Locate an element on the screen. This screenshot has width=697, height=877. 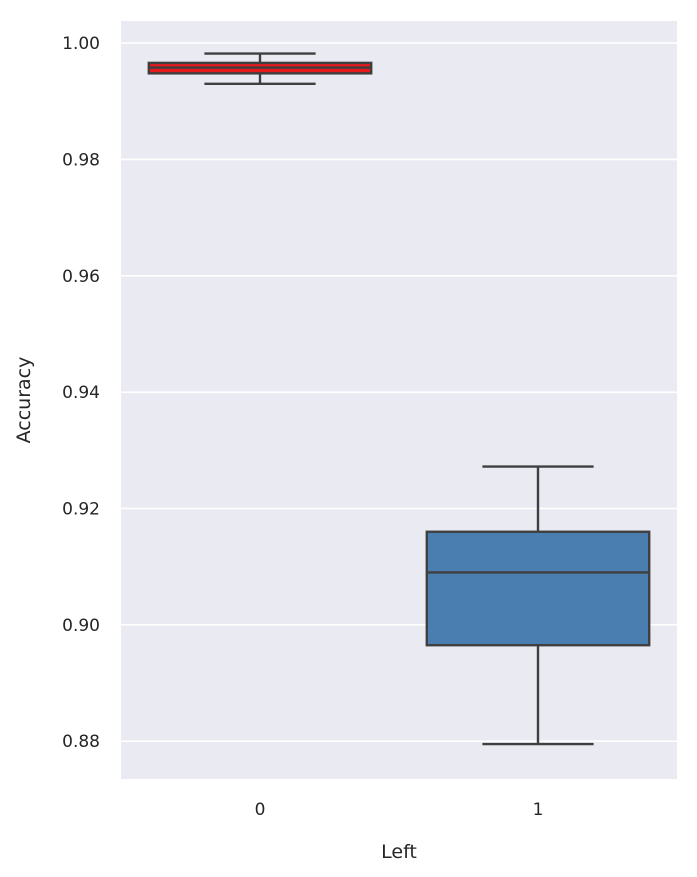
x-tick-label: 1 is located at coordinates (538, 810).